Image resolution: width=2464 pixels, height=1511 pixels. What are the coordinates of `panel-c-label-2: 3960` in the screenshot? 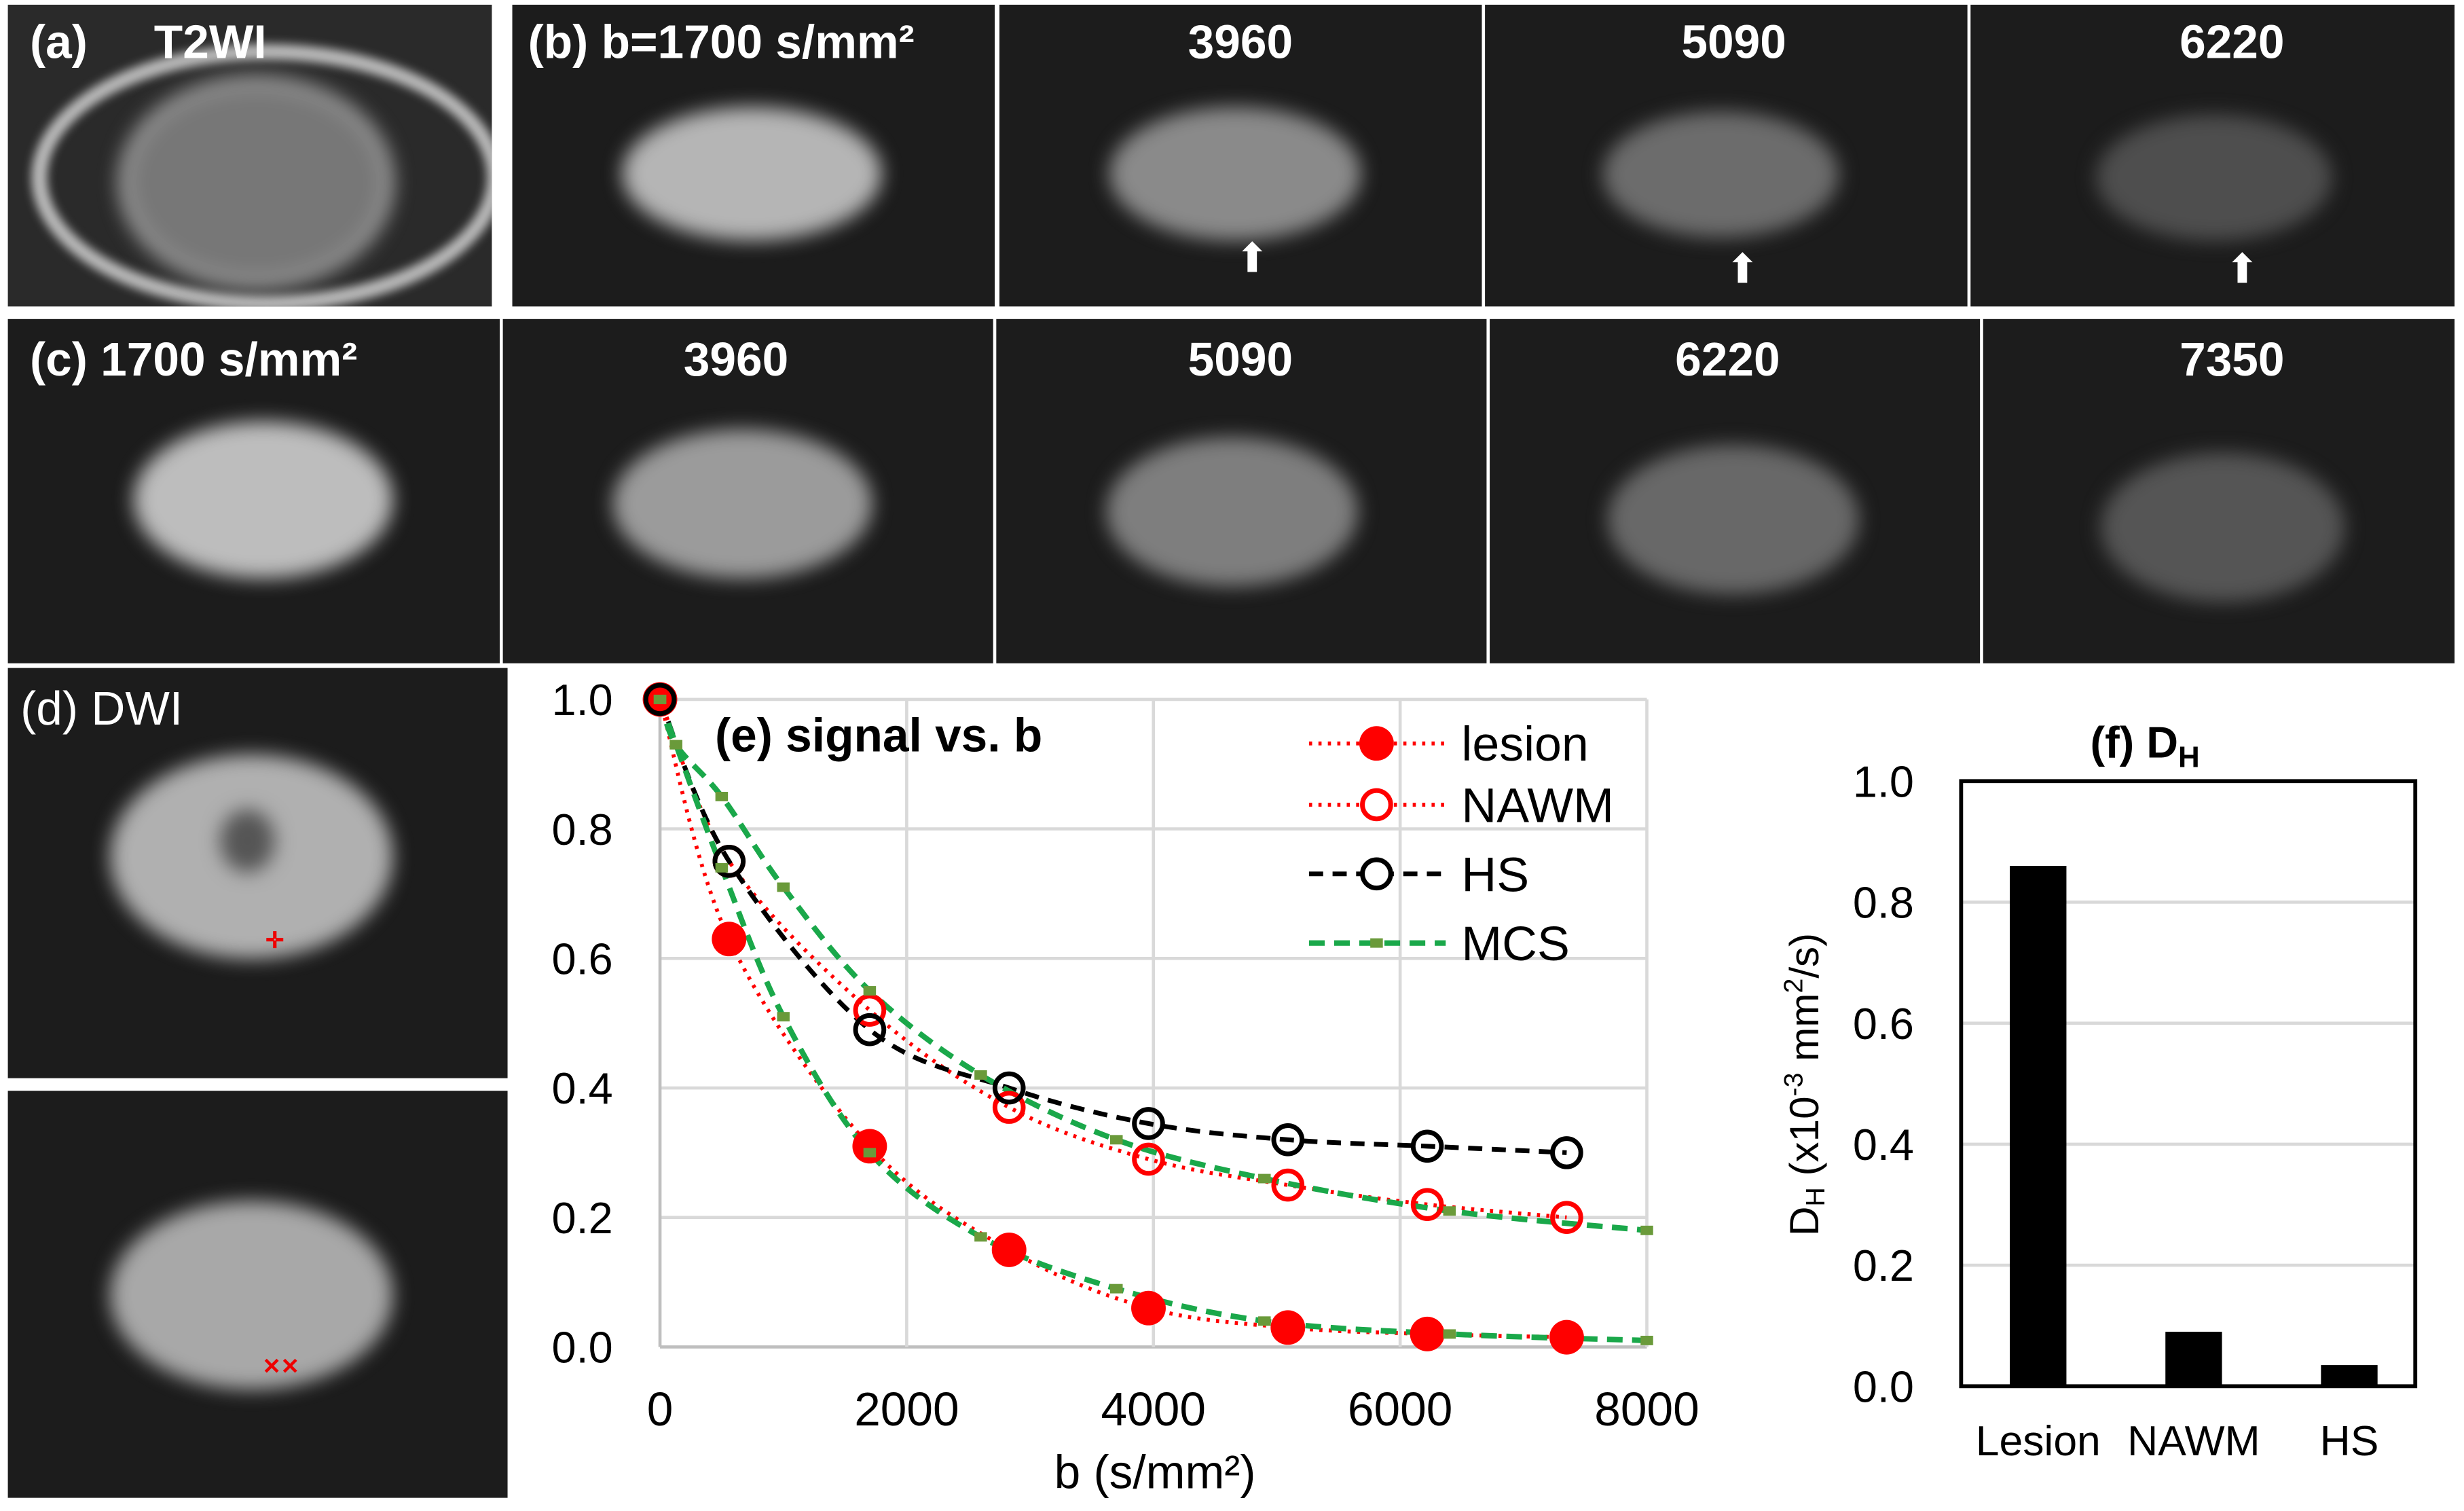 It's located at (736, 360).